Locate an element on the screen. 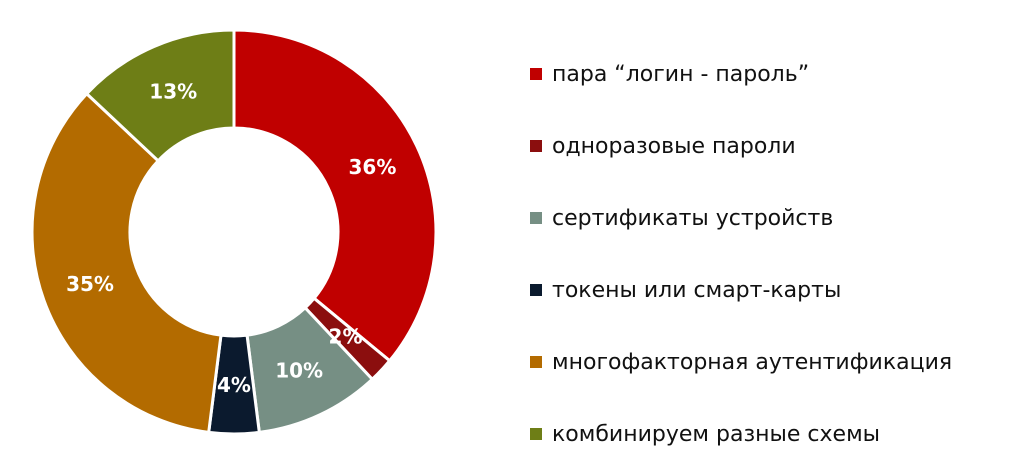 The width and height of the screenshot is (1024, 470). legend-label: сертификаты устройств is located at coordinates (693, 218).